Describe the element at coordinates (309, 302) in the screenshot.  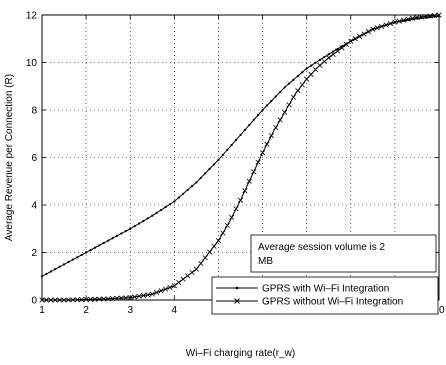
I see `legend-item-2: GPRS without Wi–Fi Integration` at that location.